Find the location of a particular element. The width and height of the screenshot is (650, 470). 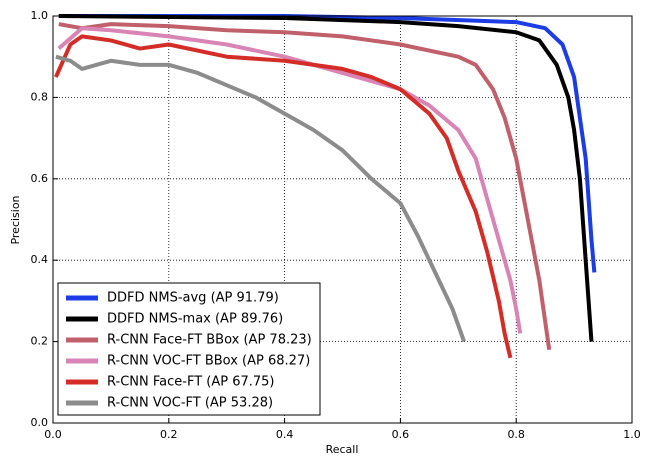

y-tick-label: 0.2 is located at coordinates (40, 341).